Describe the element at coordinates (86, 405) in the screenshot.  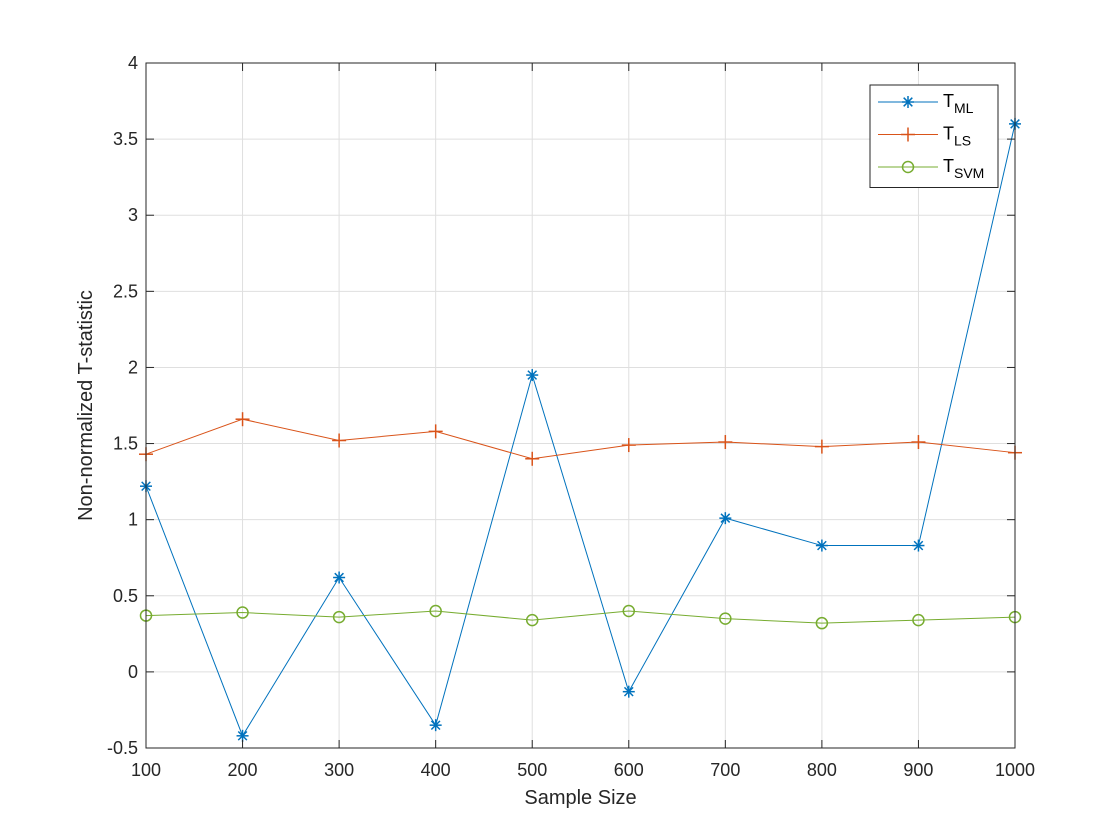
I see `y-axis-label: Non-normalized T-statistic` at that location.